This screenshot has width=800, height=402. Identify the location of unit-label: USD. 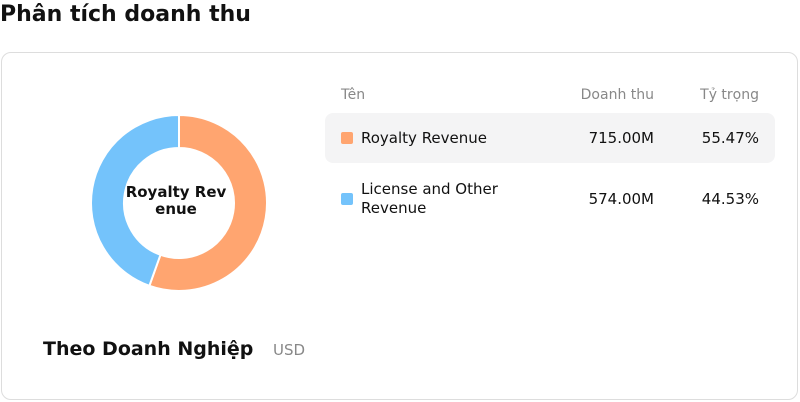
(289, 350).